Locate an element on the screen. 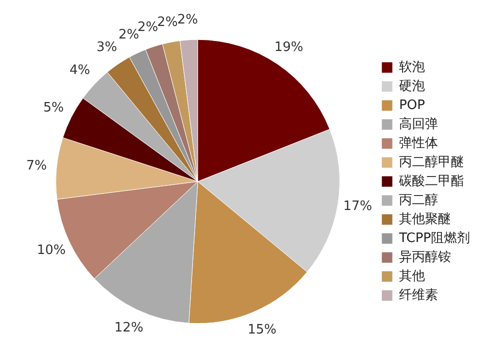 Image resolution: width=500 pixels, height=363 pixels. legend-label: 异丙醇铵 is located at coordinates (425, 257).